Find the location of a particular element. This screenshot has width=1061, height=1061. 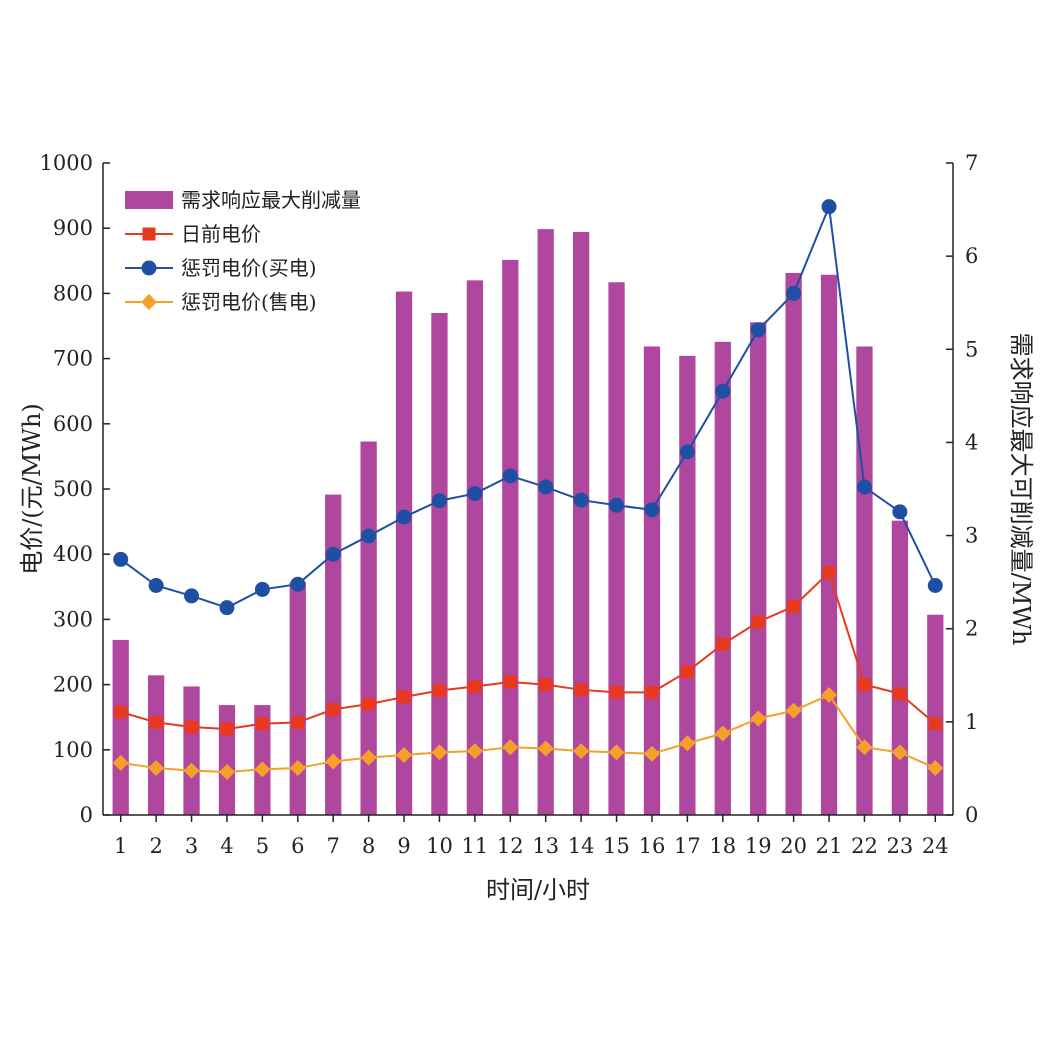

y-tick-label-left: 100 is located at coordinates (73, 750).